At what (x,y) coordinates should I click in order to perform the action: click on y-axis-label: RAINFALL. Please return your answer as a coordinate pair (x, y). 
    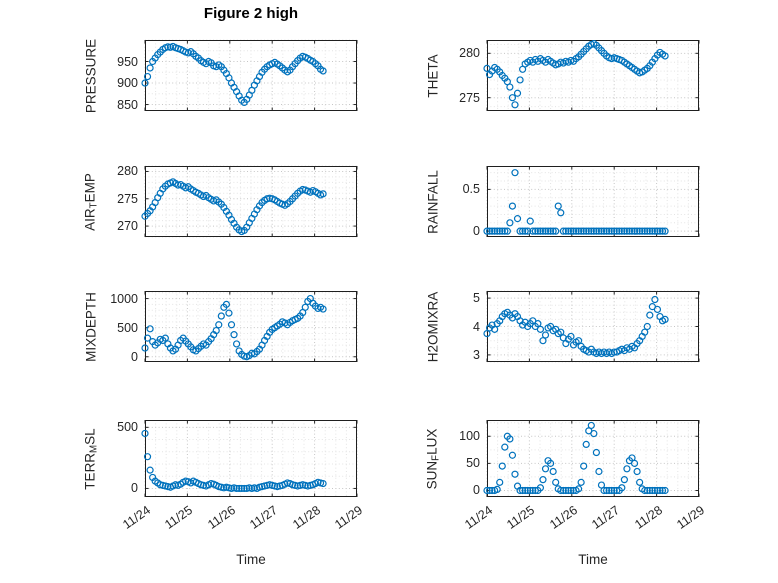
    Looking at the image, I should click on (433, 202).